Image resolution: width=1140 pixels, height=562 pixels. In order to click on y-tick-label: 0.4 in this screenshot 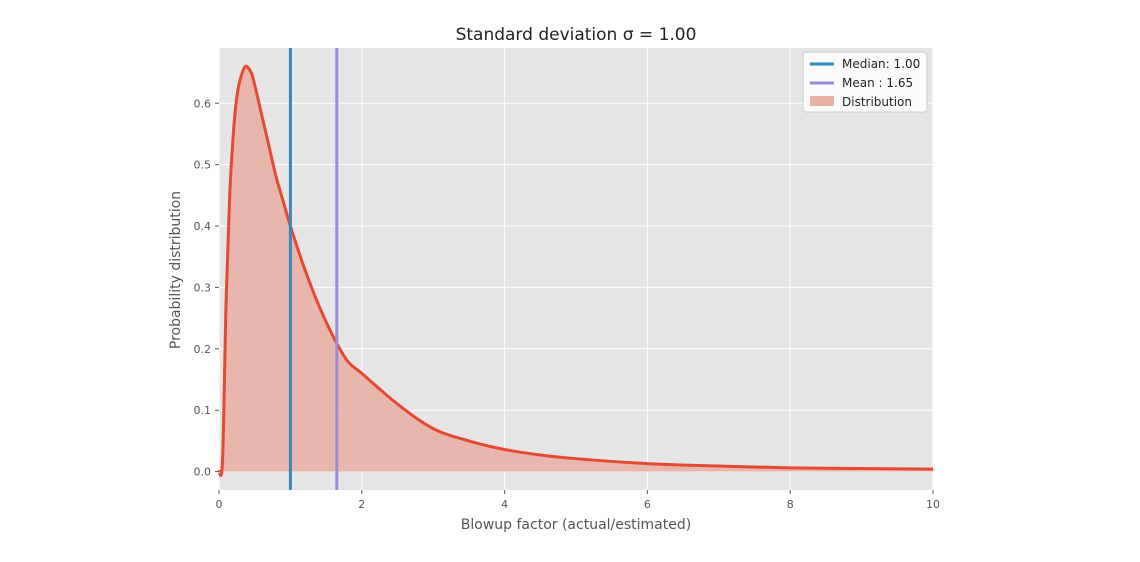, I will do `click(203, 226)`.